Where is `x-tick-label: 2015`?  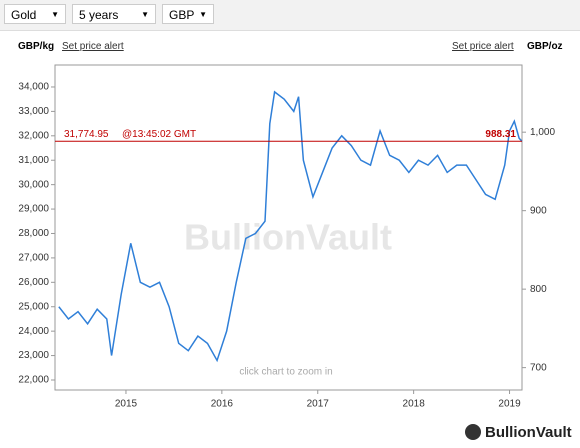 x-tick-label: 2015 is located at coordinates (126, 404).